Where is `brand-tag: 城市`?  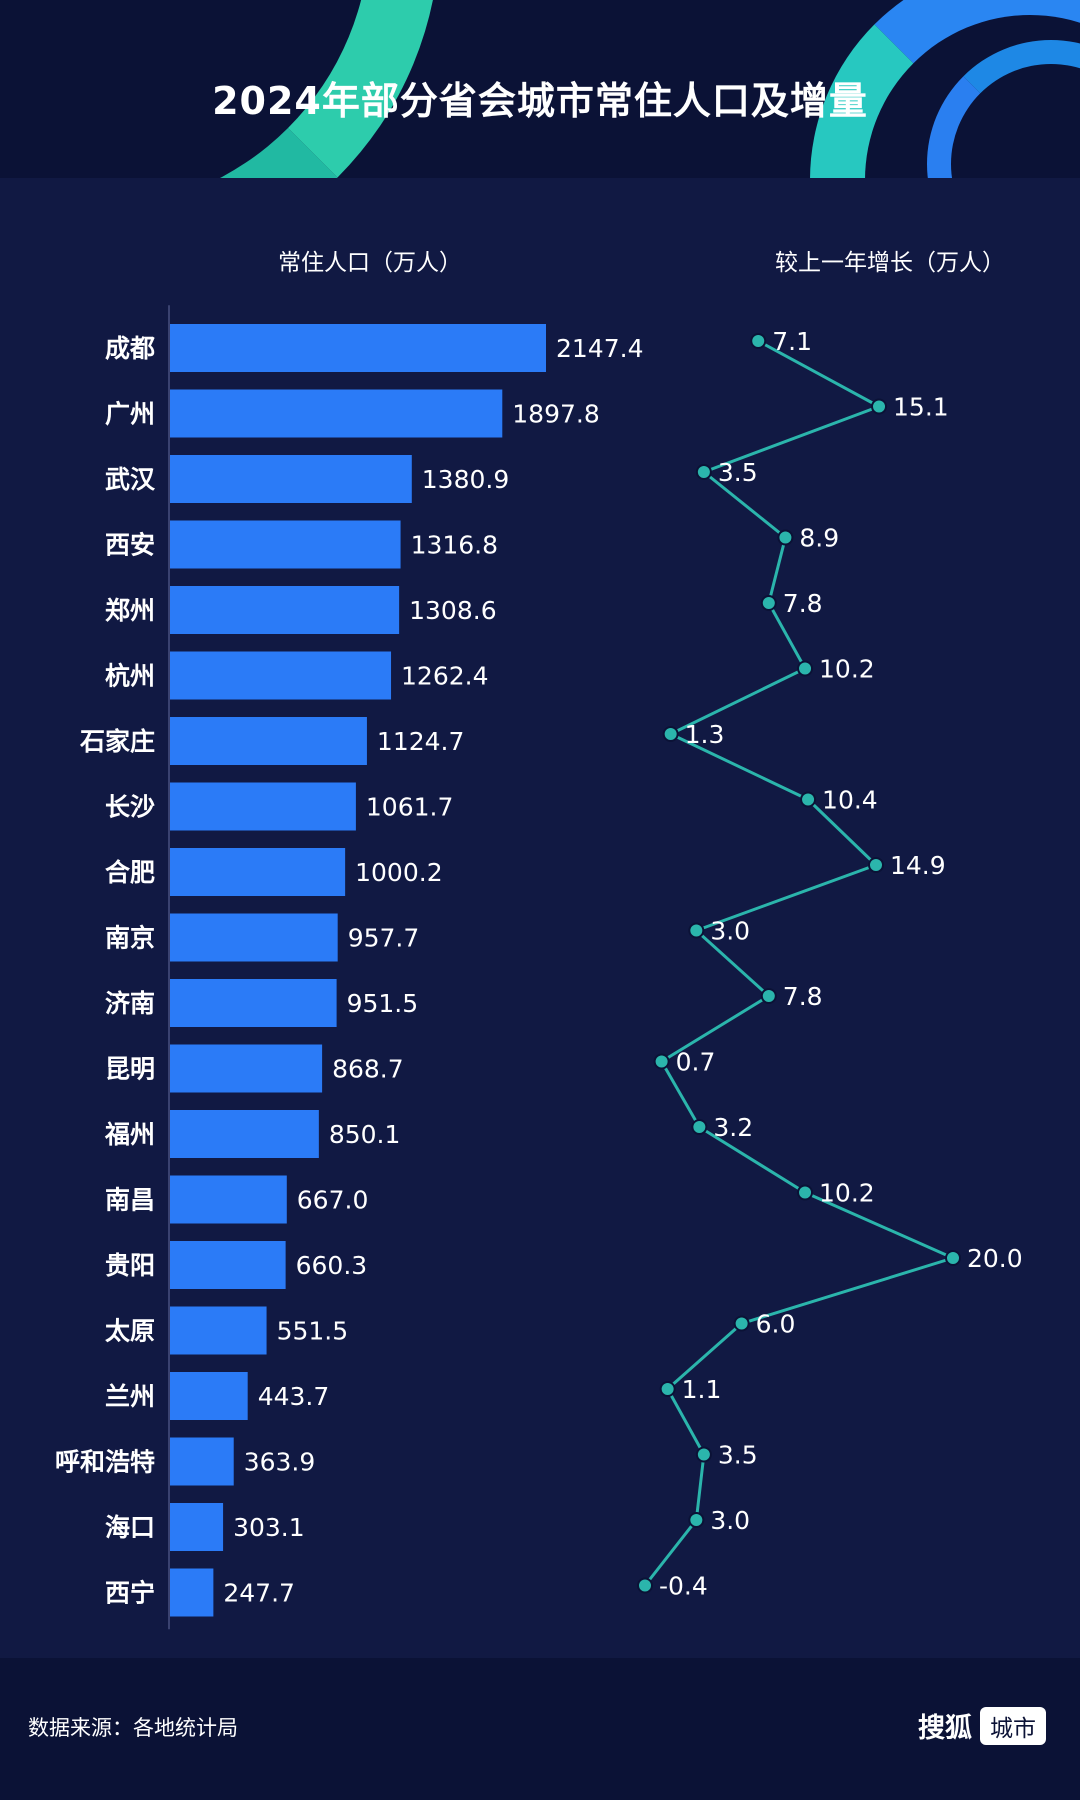 brand-tag: 城市 is located at coordinates (1013, 1725).